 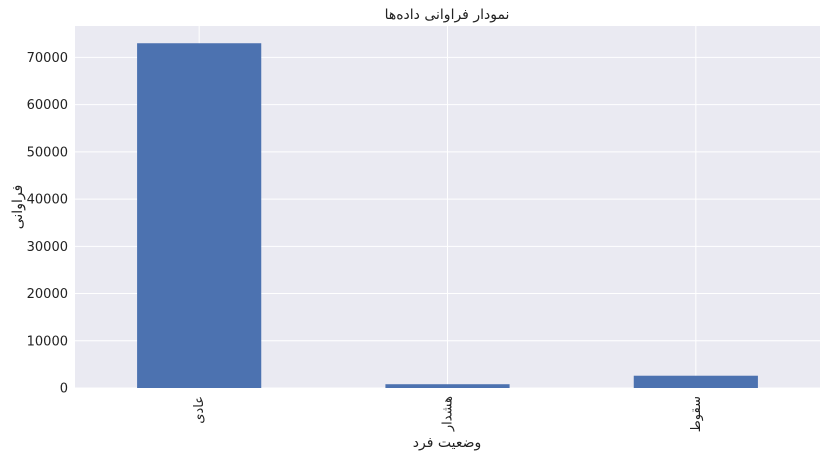 What do you see at coordinates (47, 294) in the screenshot?
I see `y-tick-label: 20000` at bounding box center [47, 294].